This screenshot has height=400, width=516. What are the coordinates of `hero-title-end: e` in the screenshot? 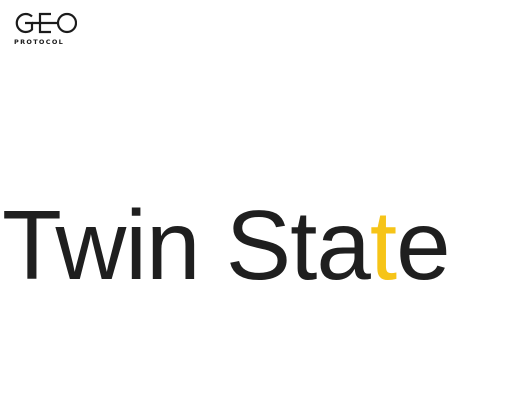 It's located at (423, 245).